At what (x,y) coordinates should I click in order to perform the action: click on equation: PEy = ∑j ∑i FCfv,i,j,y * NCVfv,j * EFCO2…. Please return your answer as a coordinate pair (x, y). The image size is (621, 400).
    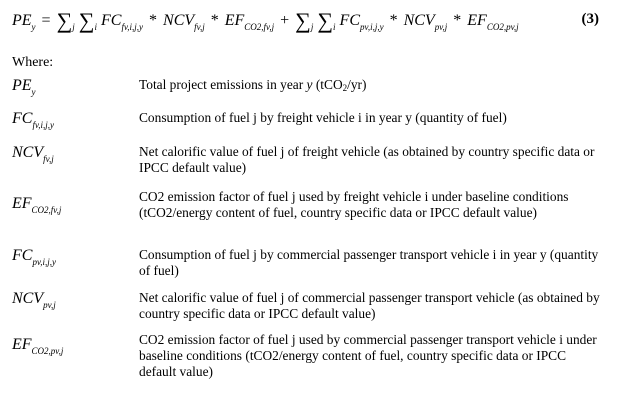
    Looking at the image, I should click on (312, 26).